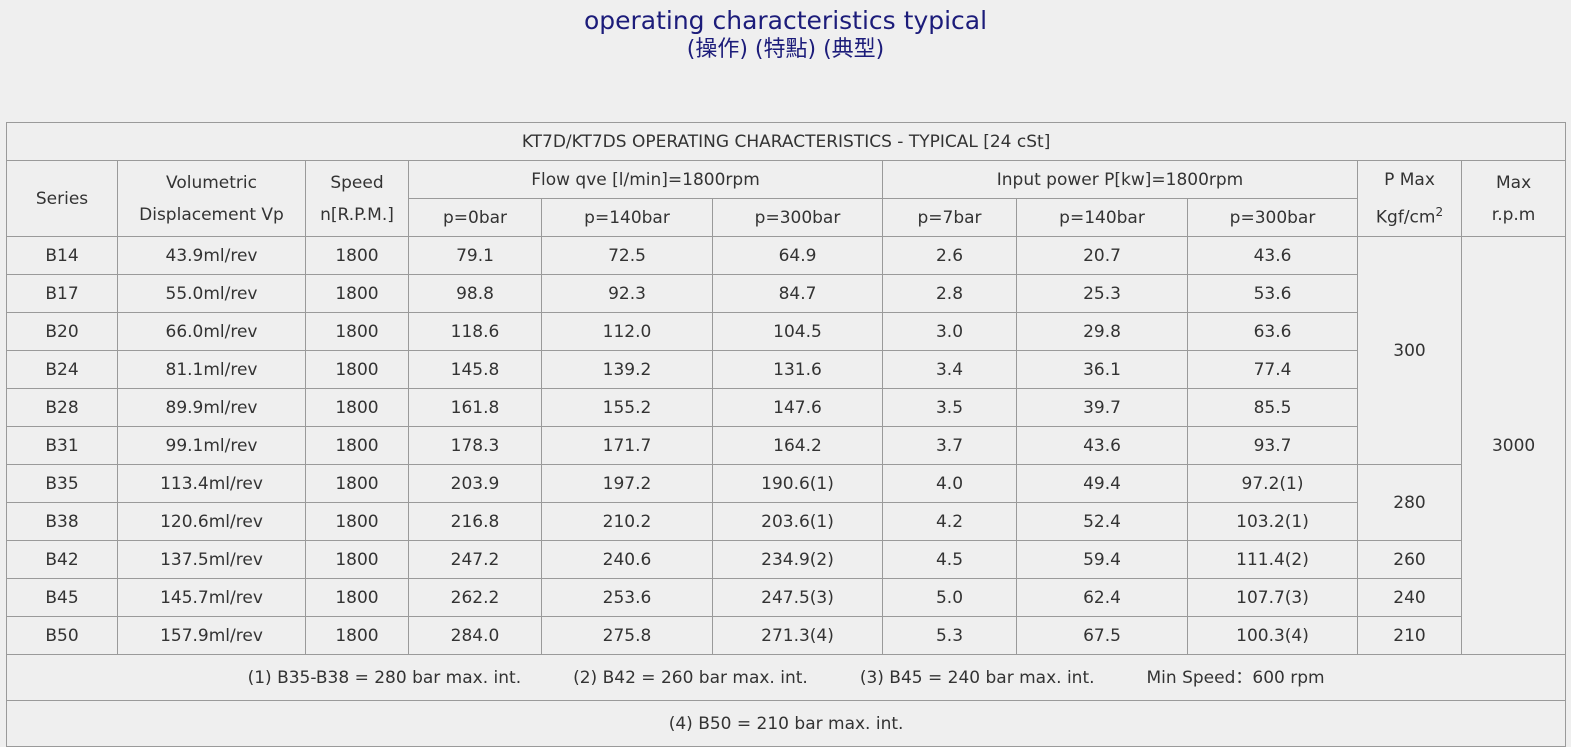  Describe the element at coordinates (627, 293) in the screenshot. I see `cell: 92.3` at that location.